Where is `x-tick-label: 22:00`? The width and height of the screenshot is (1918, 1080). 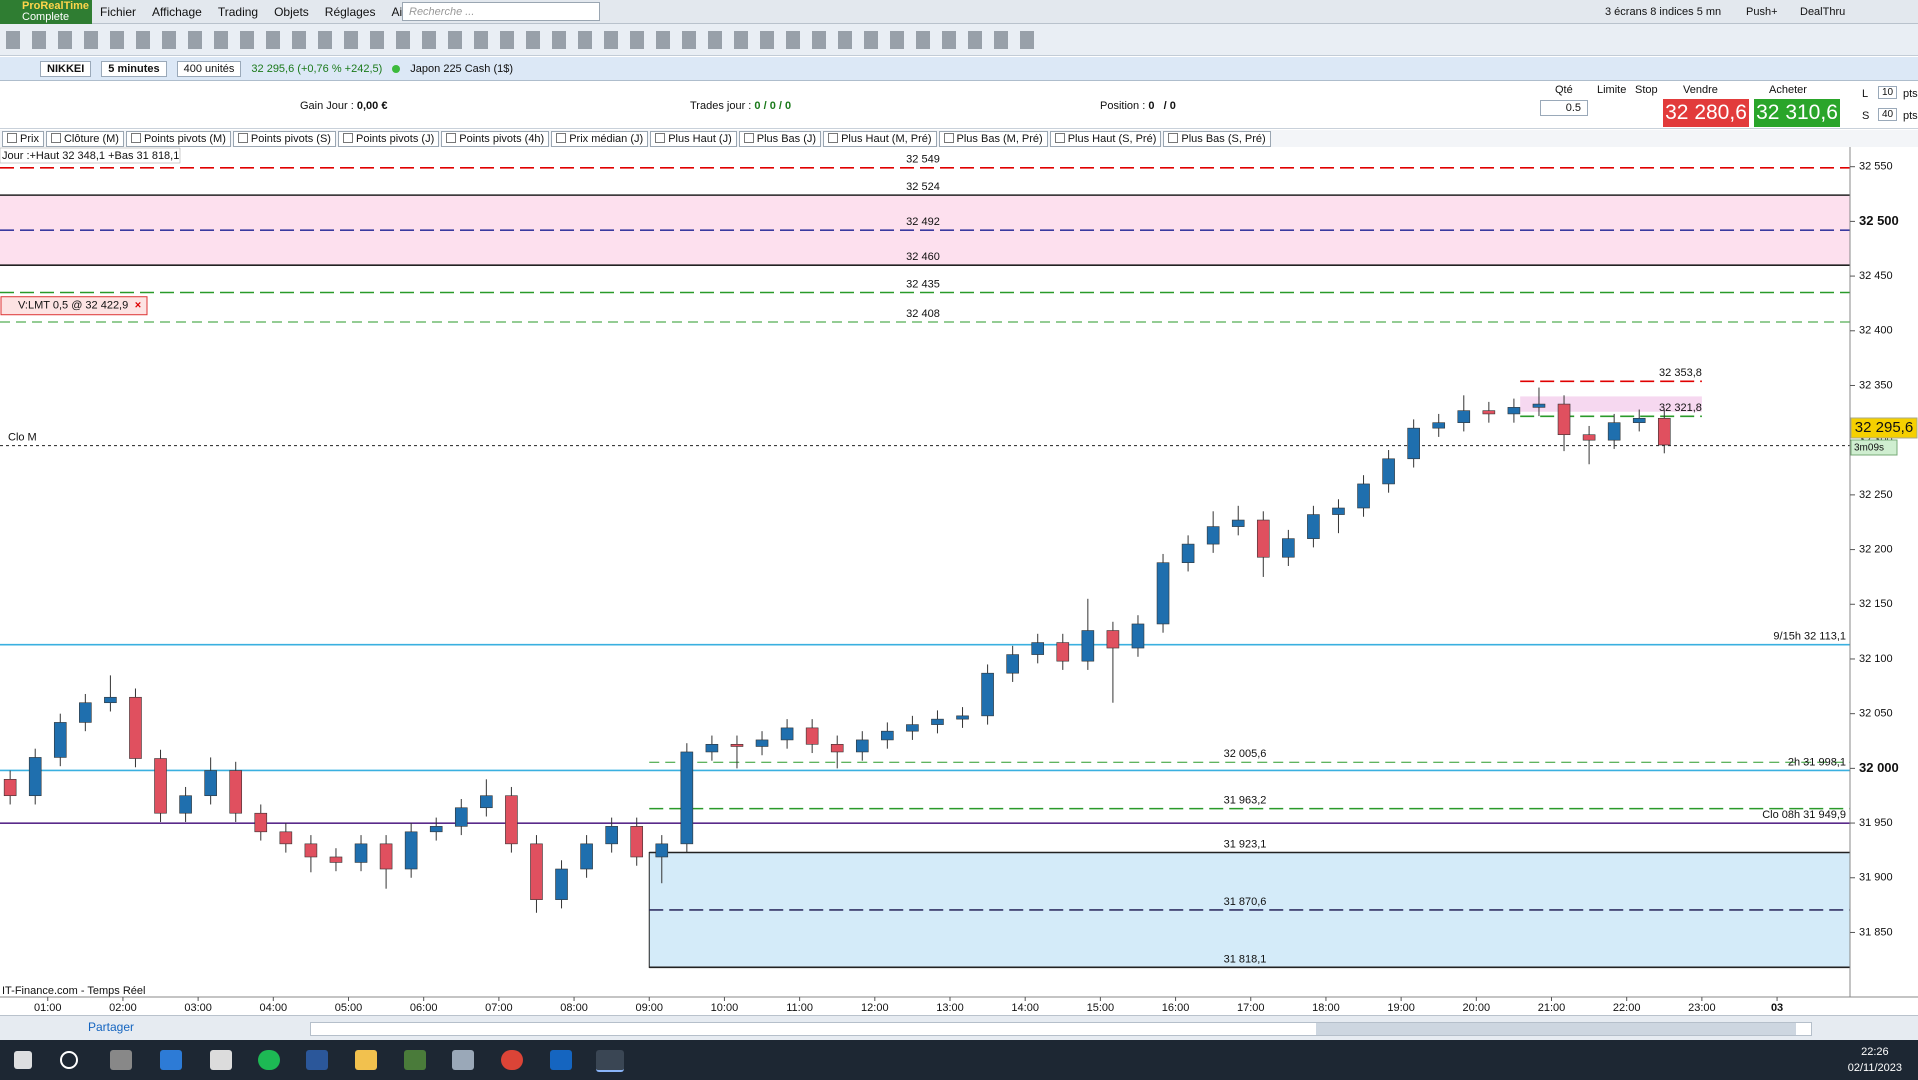 x-tick-label: 22:00 is located at coordinates (1627, 1008).